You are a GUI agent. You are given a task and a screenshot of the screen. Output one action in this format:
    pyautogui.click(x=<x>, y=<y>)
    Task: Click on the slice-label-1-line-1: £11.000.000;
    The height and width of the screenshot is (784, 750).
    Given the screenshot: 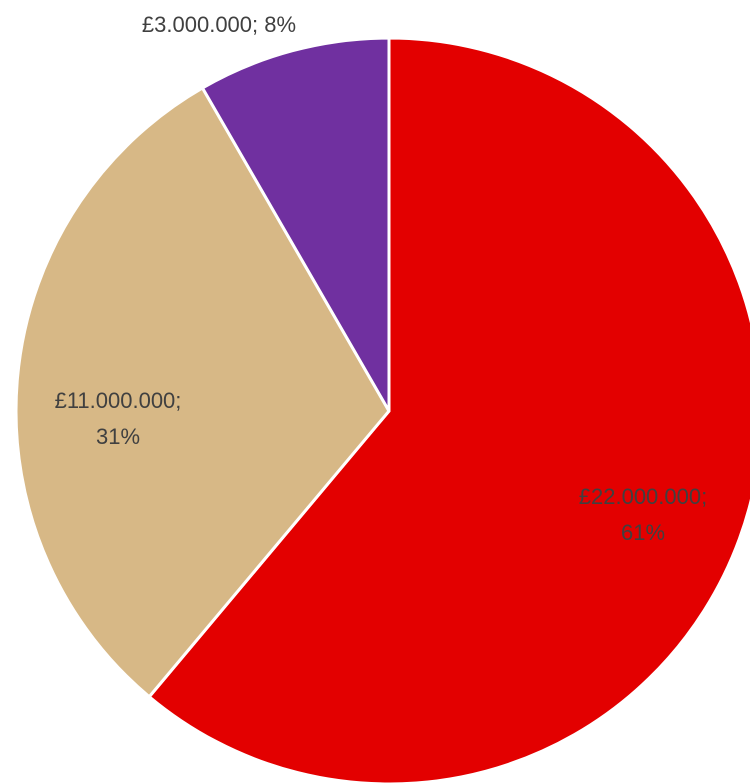 What is the action you would take?
    pyautogui.click(x=118, y=400)
    